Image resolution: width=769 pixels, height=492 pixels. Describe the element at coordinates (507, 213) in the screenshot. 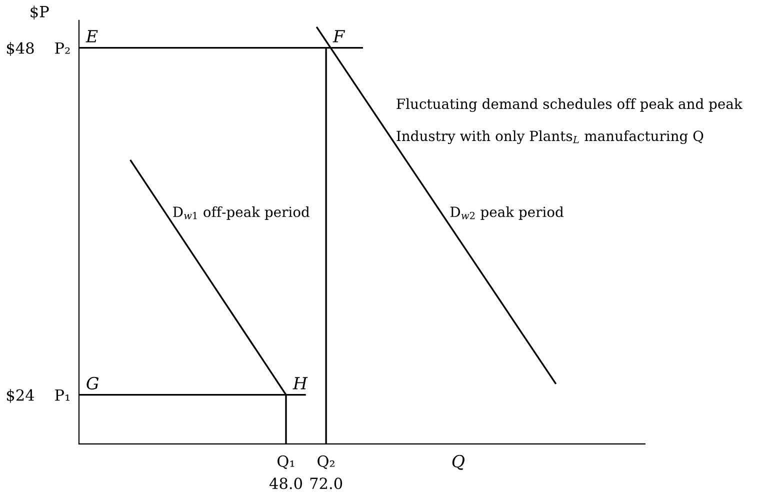

I see `annotation: D$_{w2}$ peak period` at that location.